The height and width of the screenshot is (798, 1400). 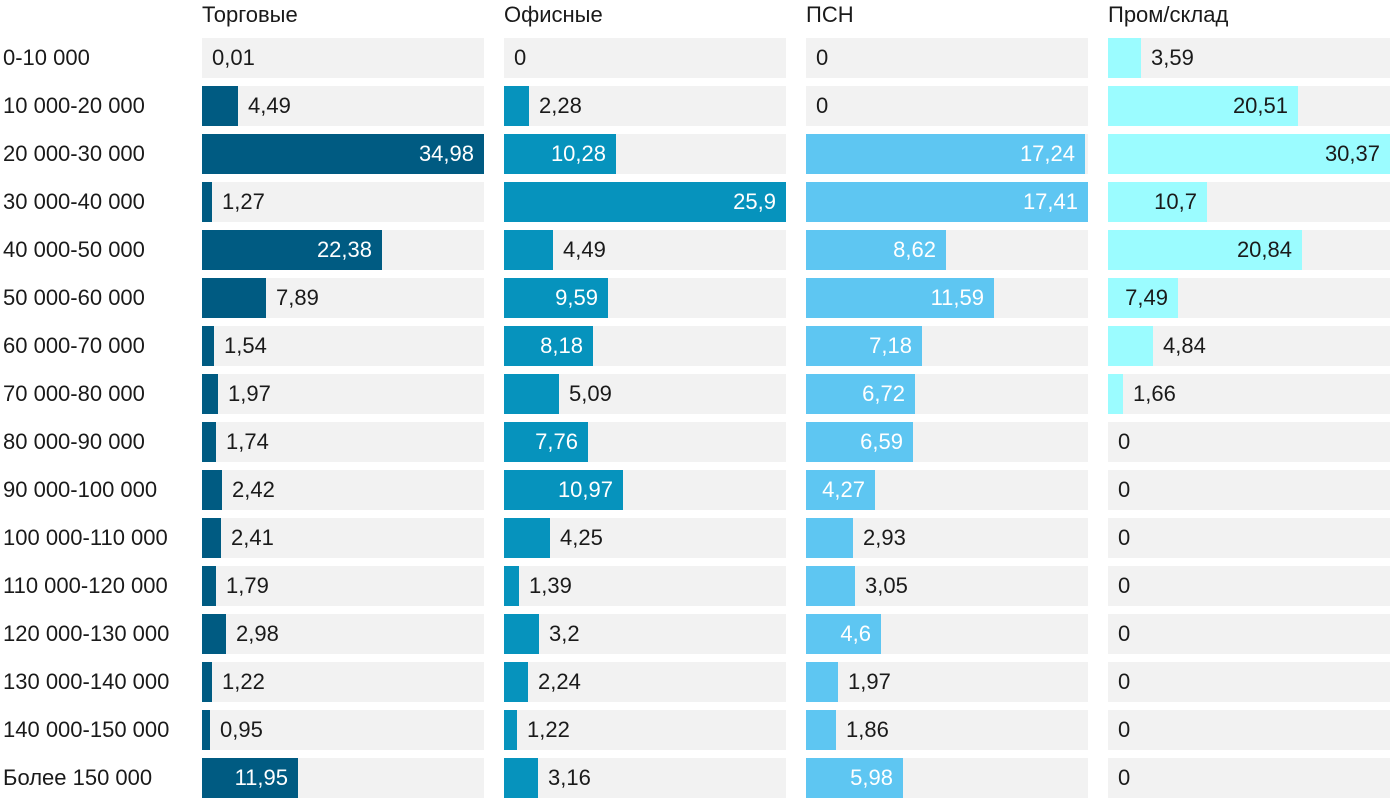 What do you see at coordinates (581, 537) in the screenshot?
I see `data-label: 4,25` at bounding box center [581, 537].